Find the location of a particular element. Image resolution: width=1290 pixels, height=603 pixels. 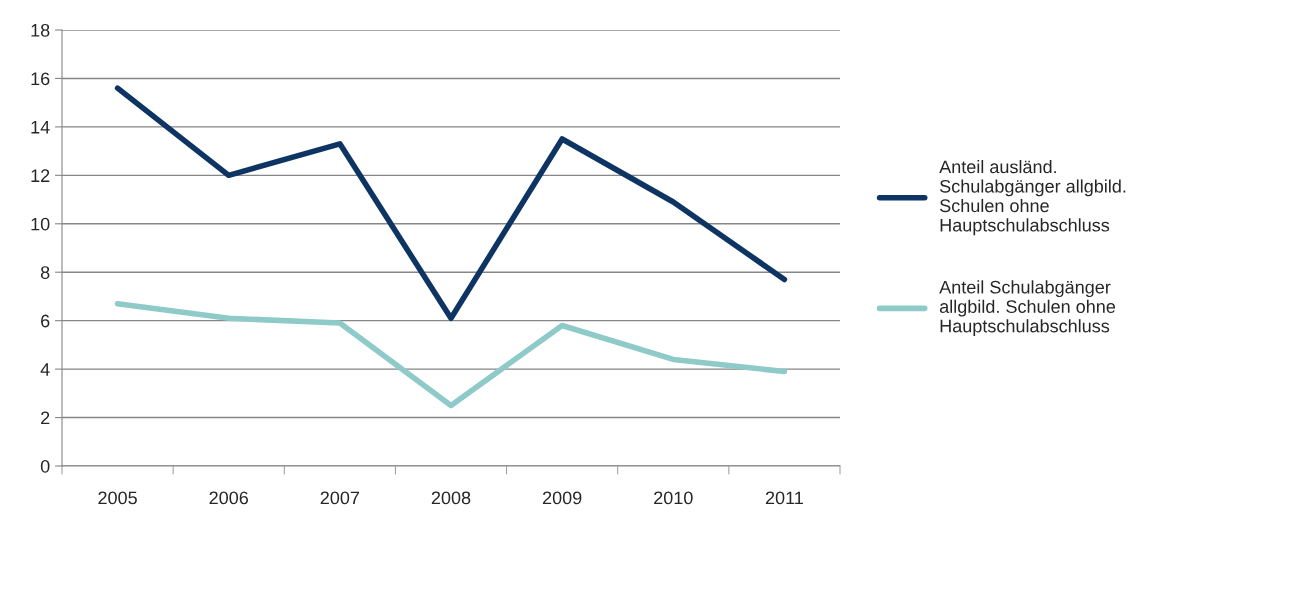

y-tick-label: 14 is located at coordinates (40, 127).